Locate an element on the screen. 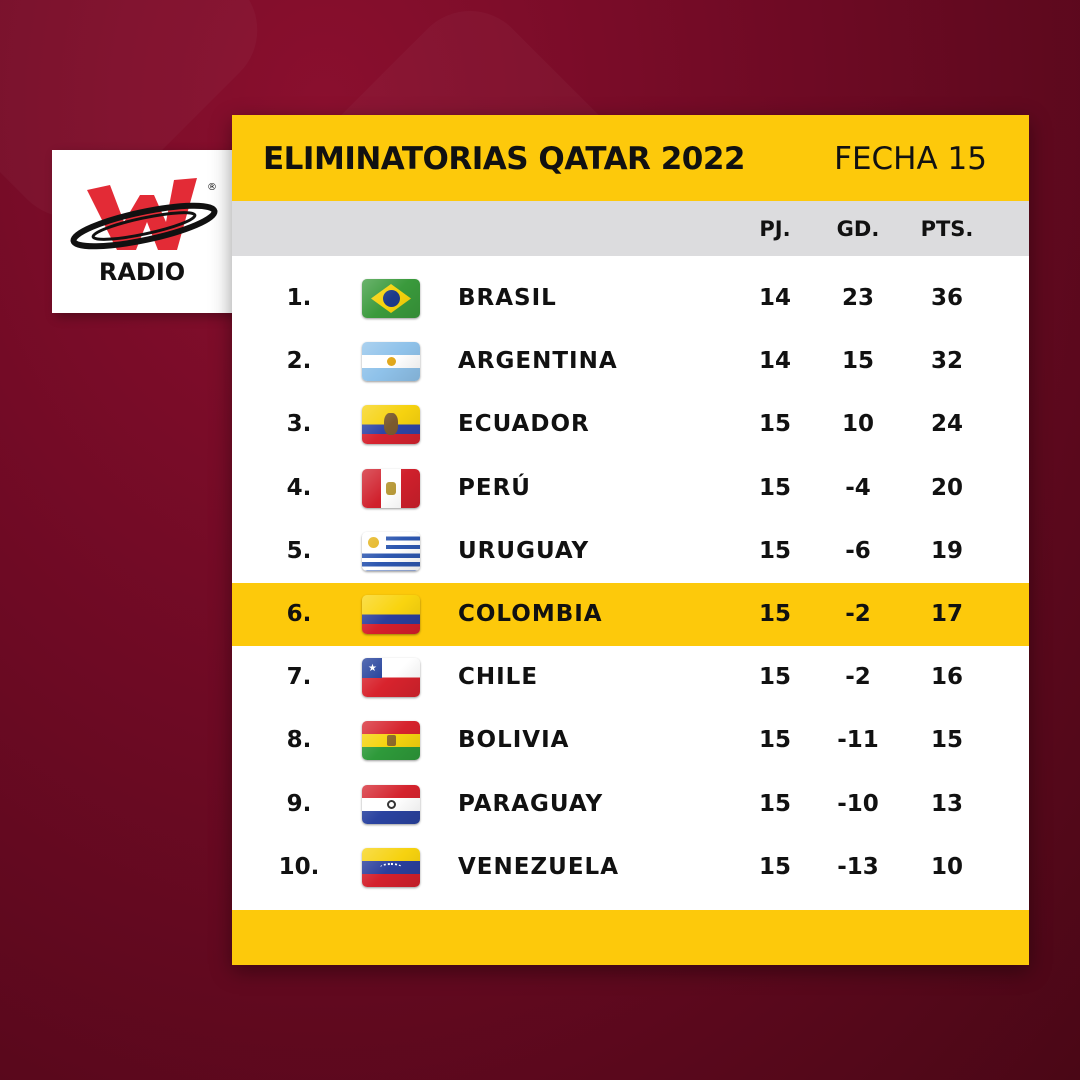 The width and height of the screenshot is (1080, 1080). argentina-flag-icon is located at coordinates (391, 362).